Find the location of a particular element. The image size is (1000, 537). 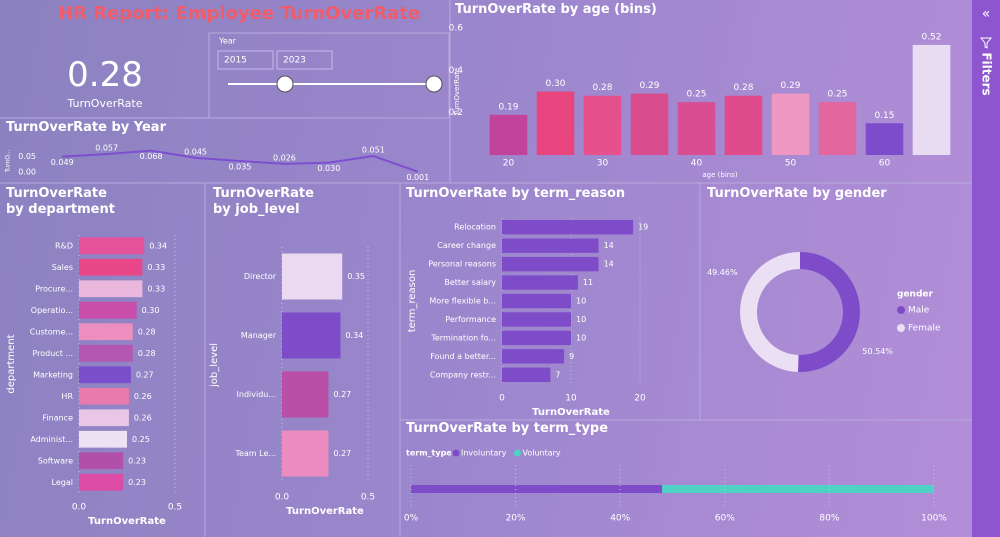

slicer-from: 2015 is located at coordinates (235, 61).